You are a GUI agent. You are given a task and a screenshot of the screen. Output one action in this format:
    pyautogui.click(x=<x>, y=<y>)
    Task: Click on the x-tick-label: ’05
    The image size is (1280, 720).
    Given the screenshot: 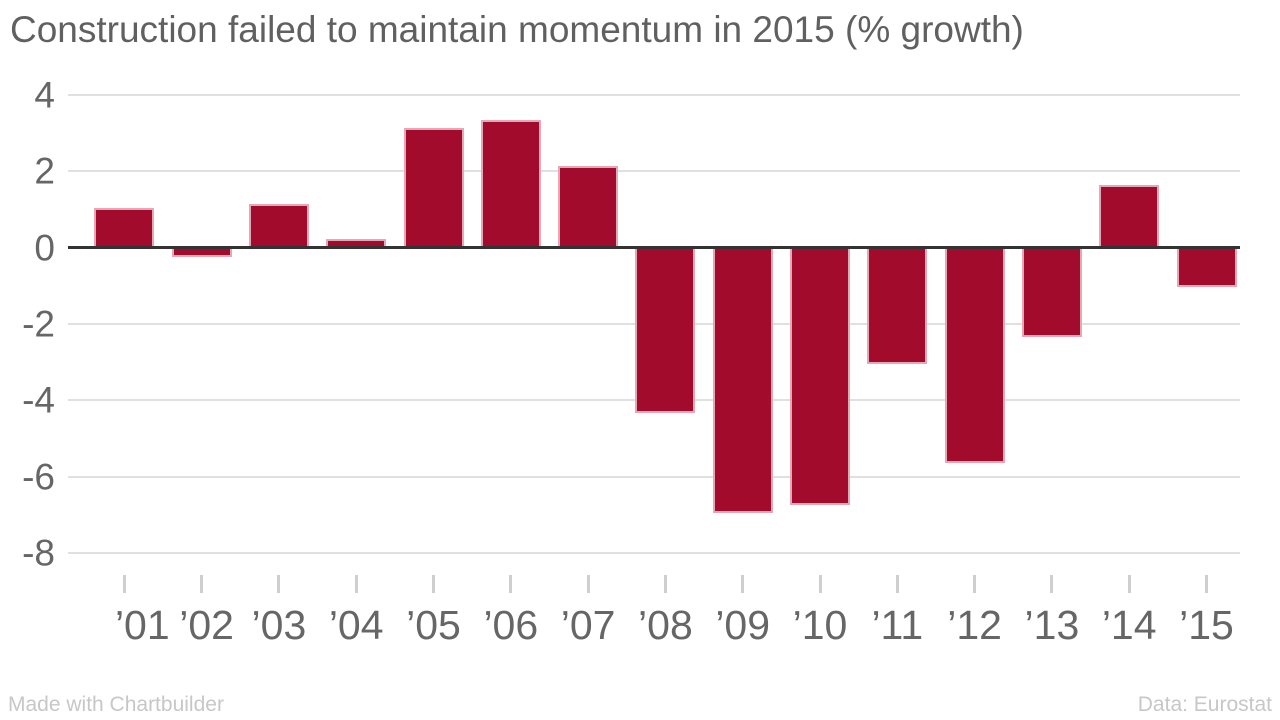 What is the action you would take?
    pyautogui.click(x=433, y=625)
    